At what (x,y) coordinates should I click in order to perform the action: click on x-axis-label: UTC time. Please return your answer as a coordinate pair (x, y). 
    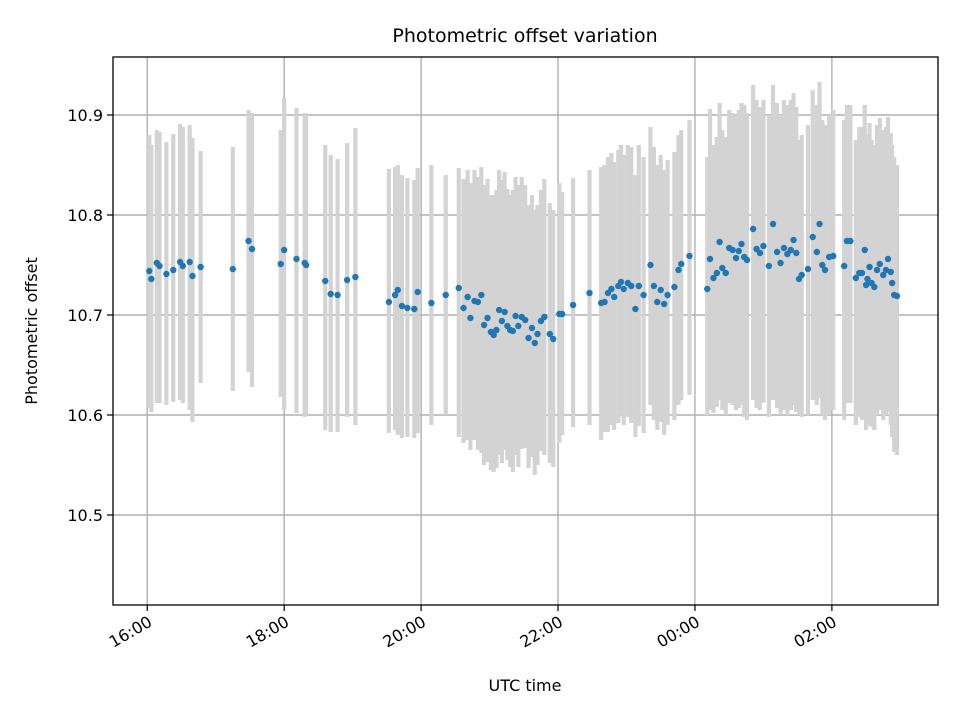
    Looking at the image, I should click on (525, 685).